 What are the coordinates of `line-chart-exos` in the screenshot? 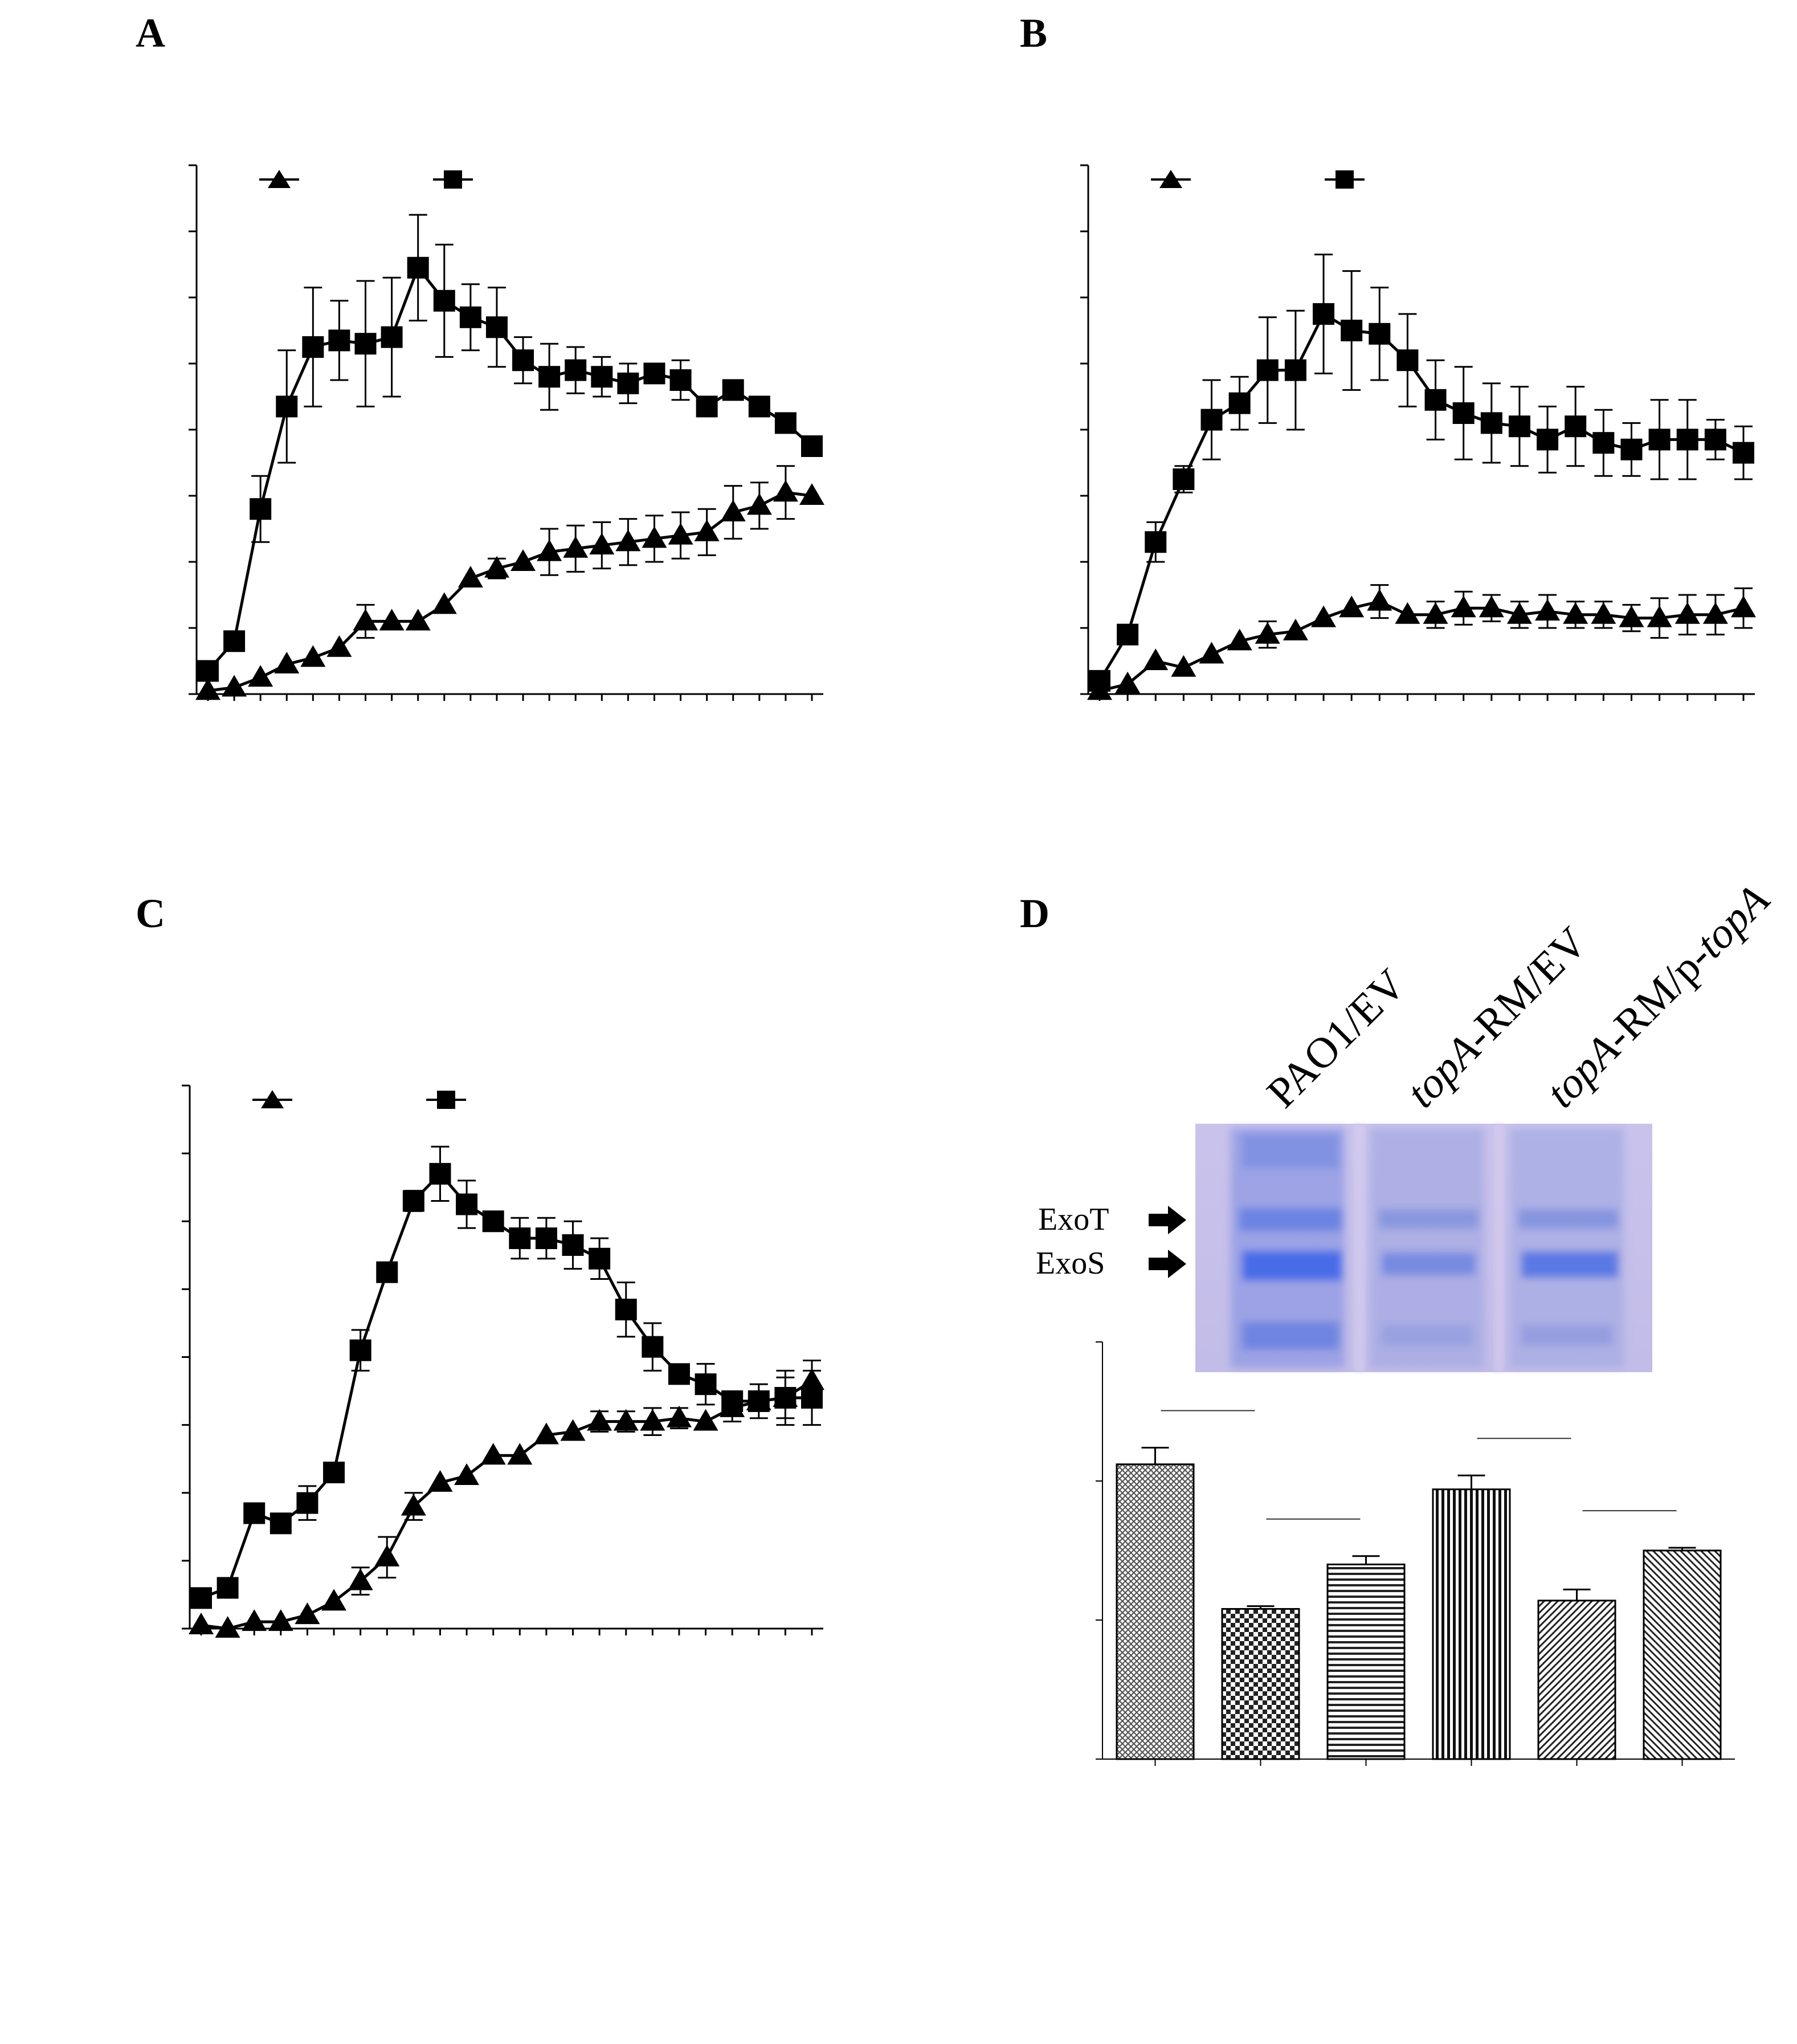 It's located at (507, 432).